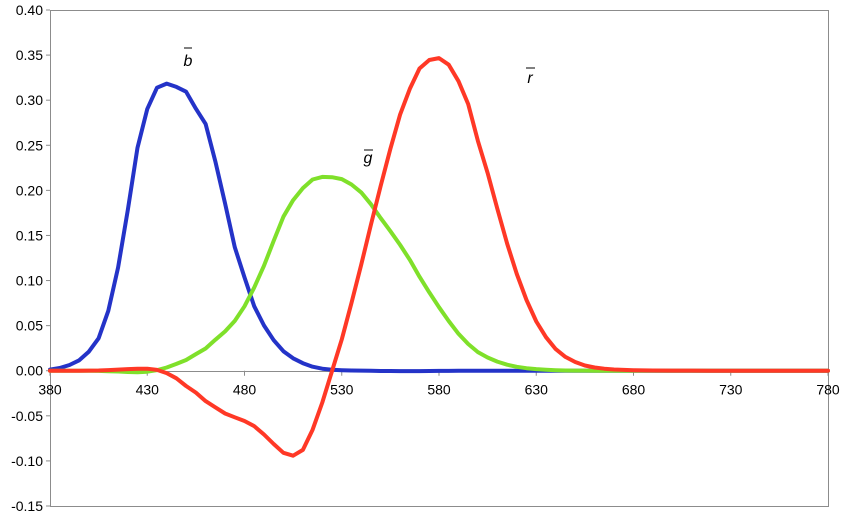  I want to click on x-tick-label: 630, so click(537, 390).